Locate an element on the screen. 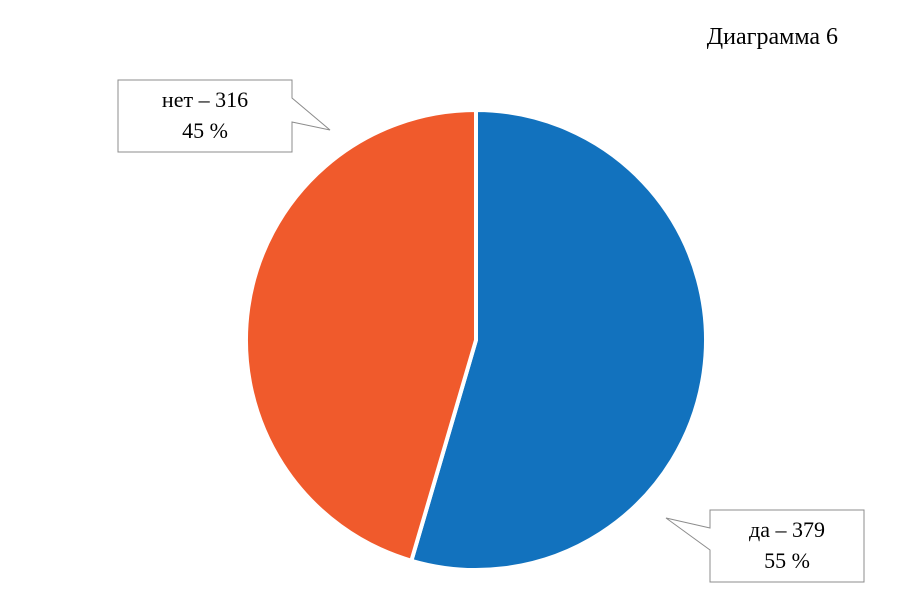  callout-da-box is located at coordinates (765, 546).